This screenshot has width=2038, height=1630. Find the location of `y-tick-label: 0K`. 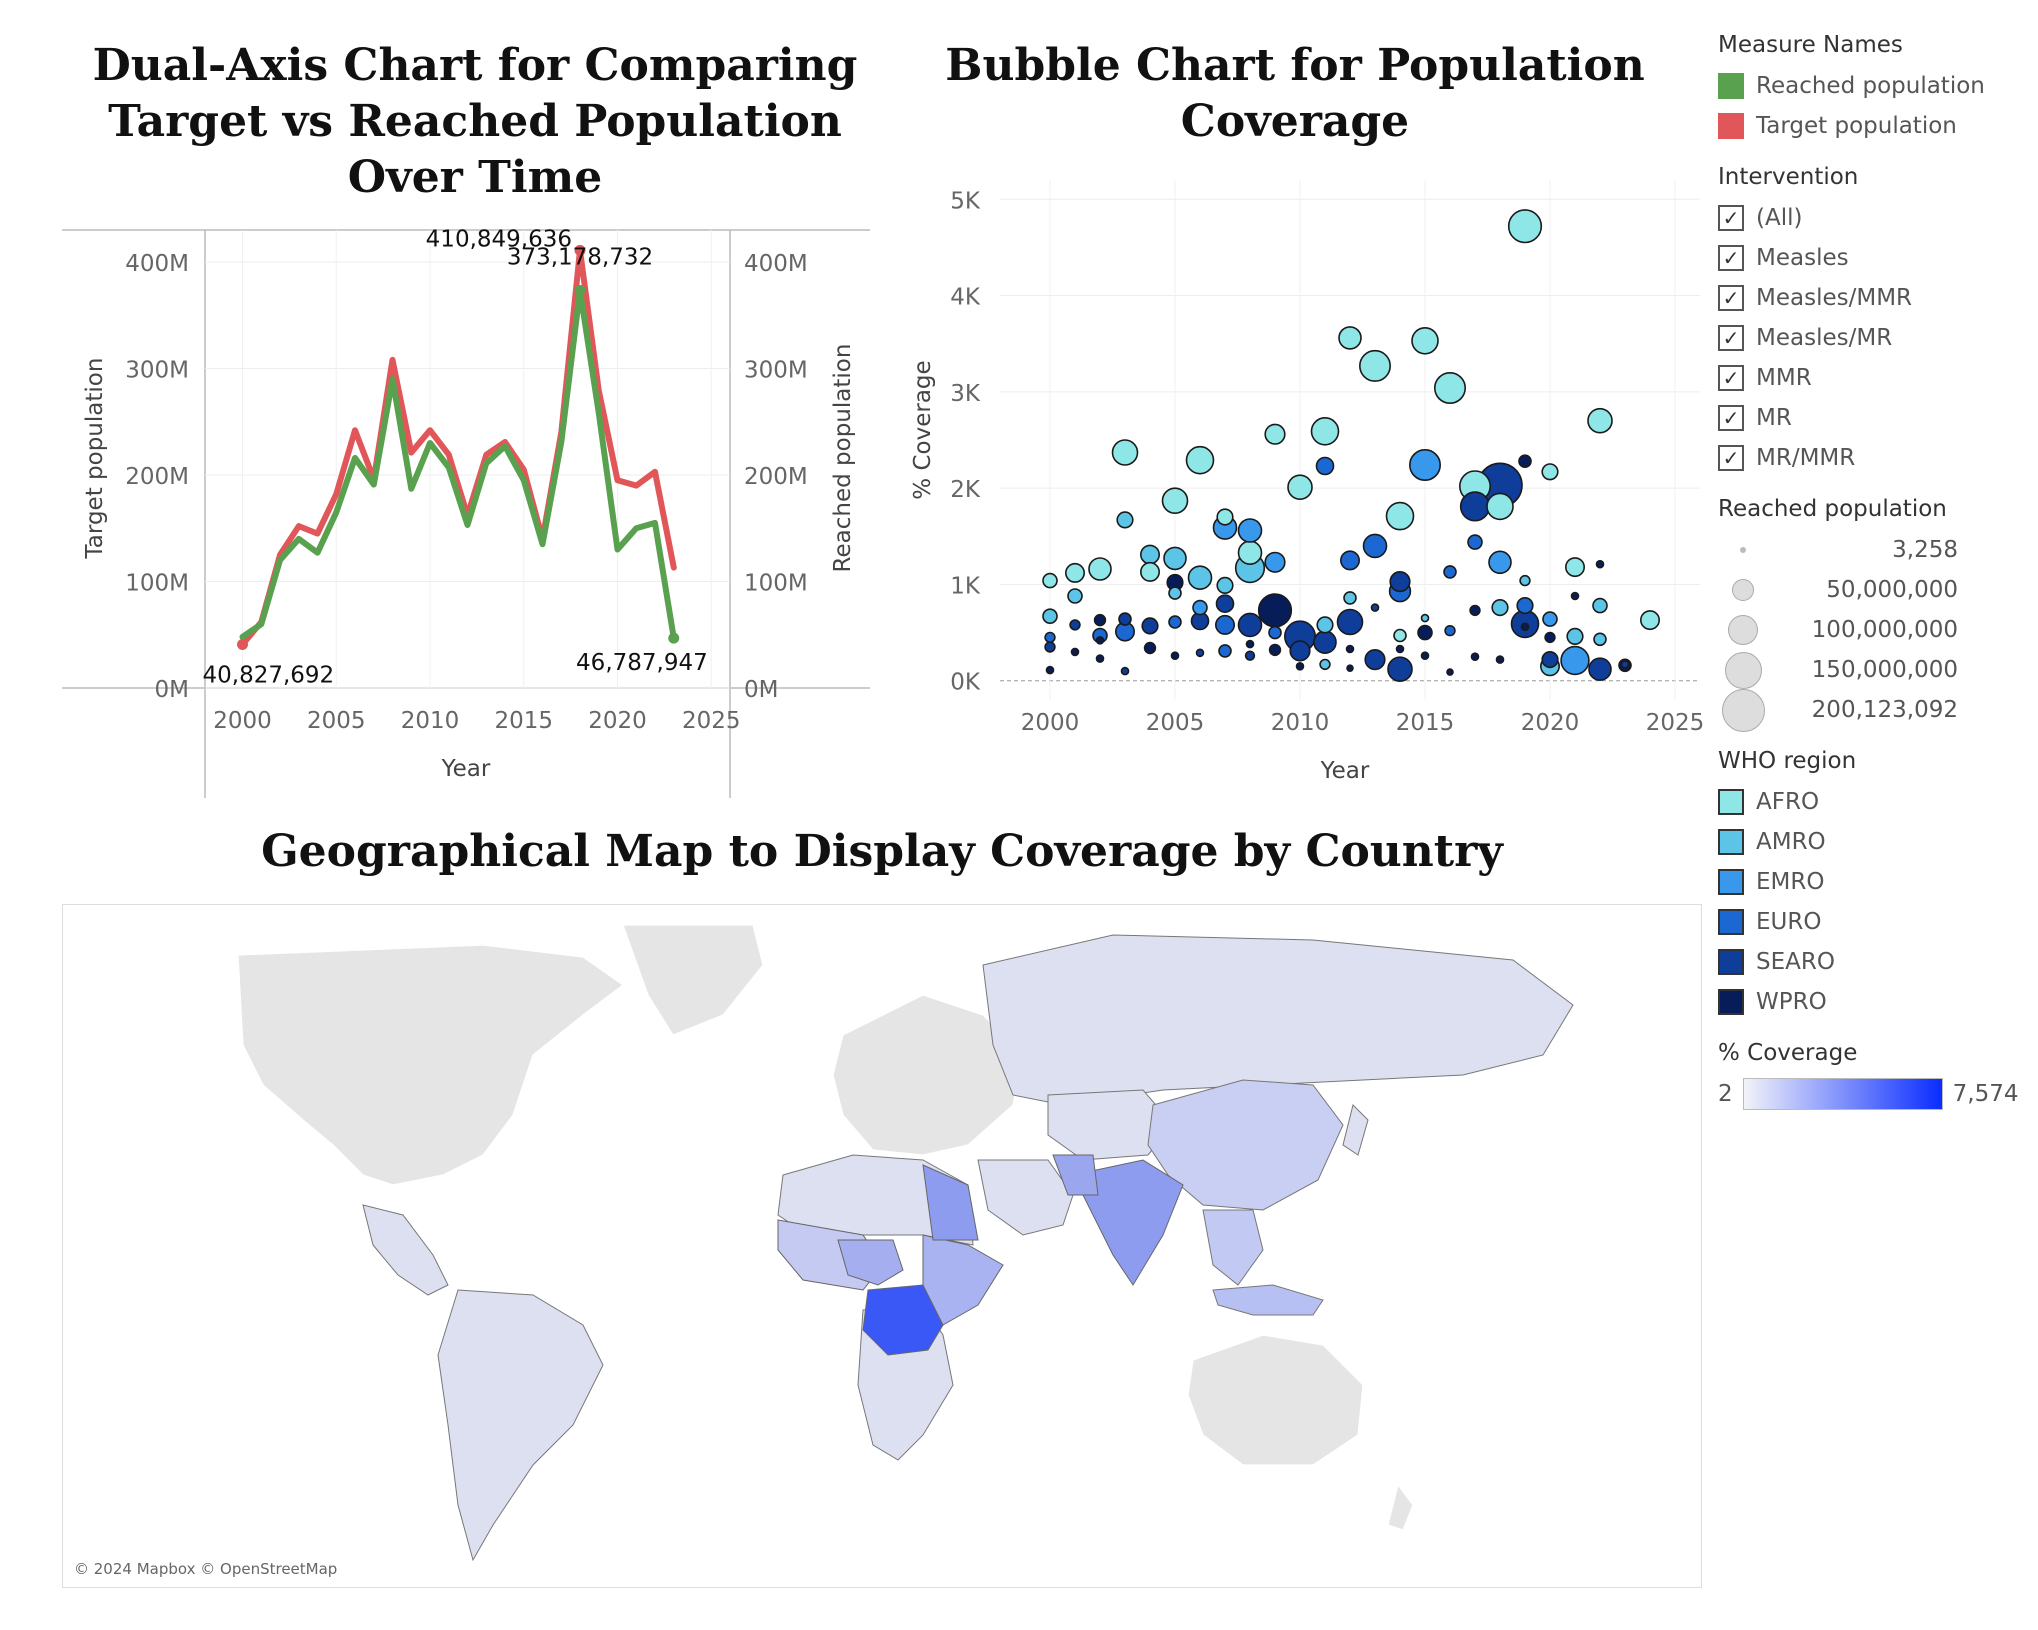

y-tick-label: 0K is located at coordinates (965, 683).